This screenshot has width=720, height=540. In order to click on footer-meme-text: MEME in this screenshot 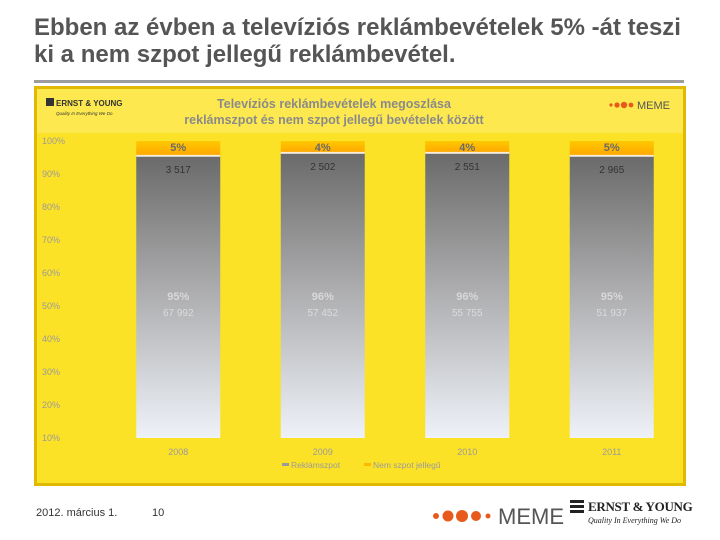, I will do `click(531, 516)`.